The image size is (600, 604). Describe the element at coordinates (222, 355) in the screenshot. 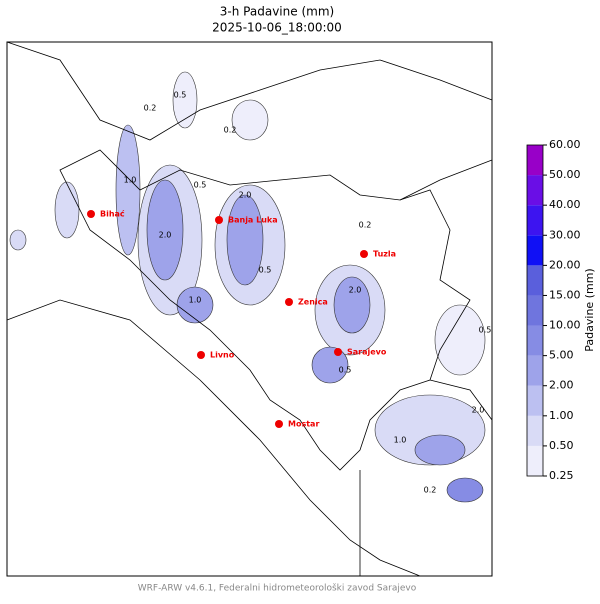

I see `city-label: Livno` at that location.